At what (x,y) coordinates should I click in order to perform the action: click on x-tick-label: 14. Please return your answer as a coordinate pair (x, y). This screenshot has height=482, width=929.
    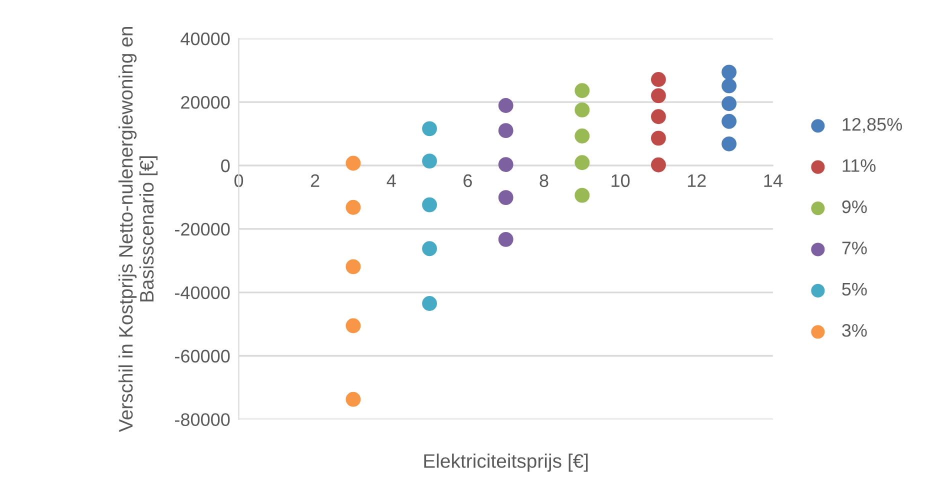
    Looking at the image, I should click on (773, 180).